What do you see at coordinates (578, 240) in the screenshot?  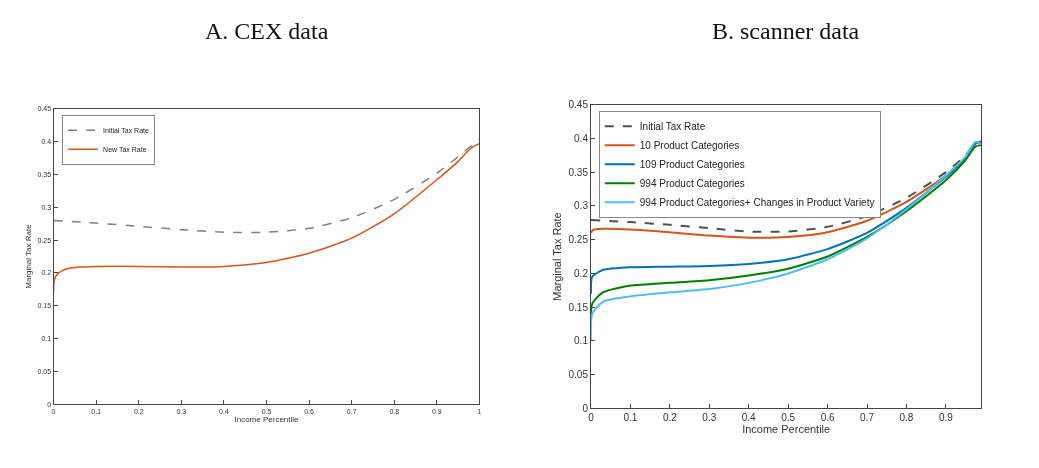 I see `y-tick-label: 0.25` at bounding box center [578, 240].